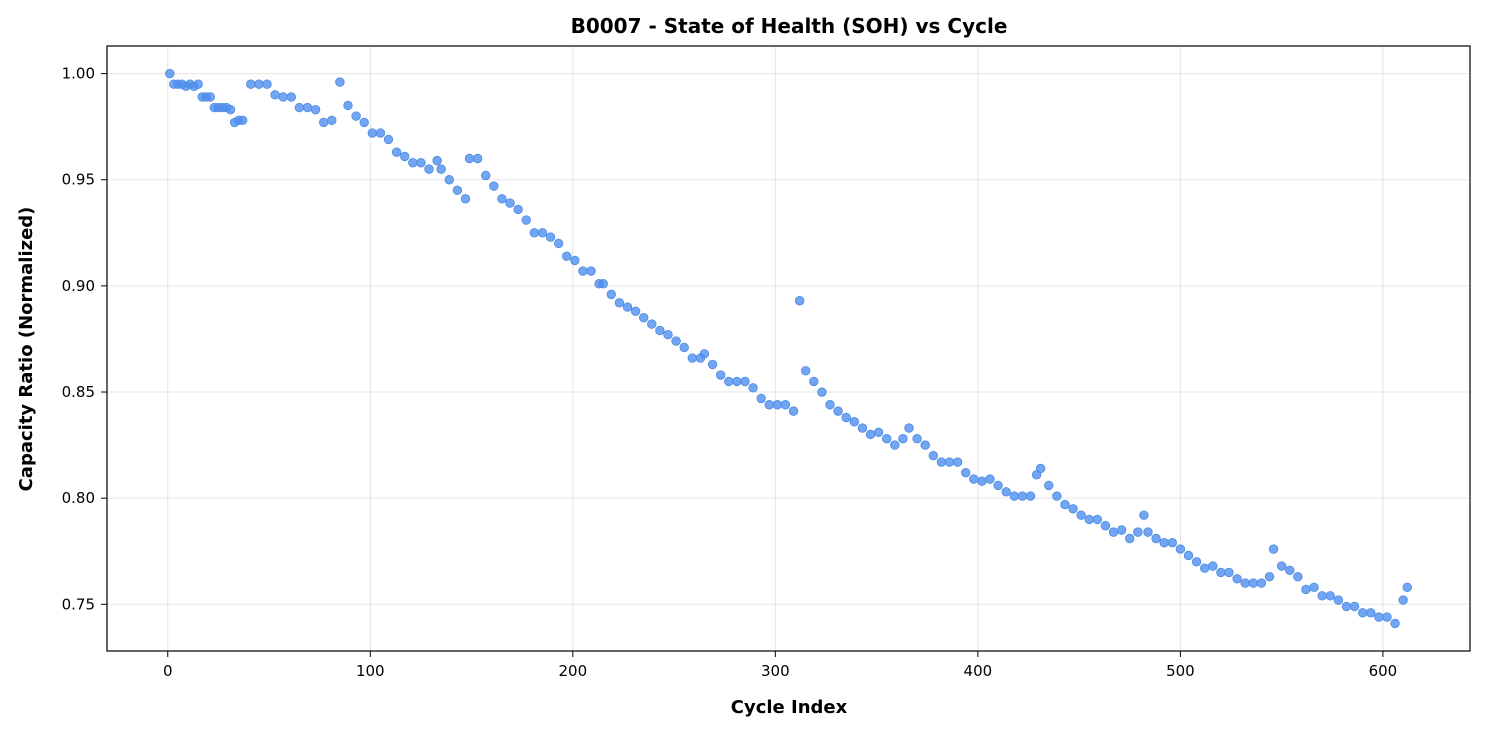  What do you see at coordinates (78, 74) in the screenshot?
I see `y-tick-label: 1.00` at bounding box center [78, 74].